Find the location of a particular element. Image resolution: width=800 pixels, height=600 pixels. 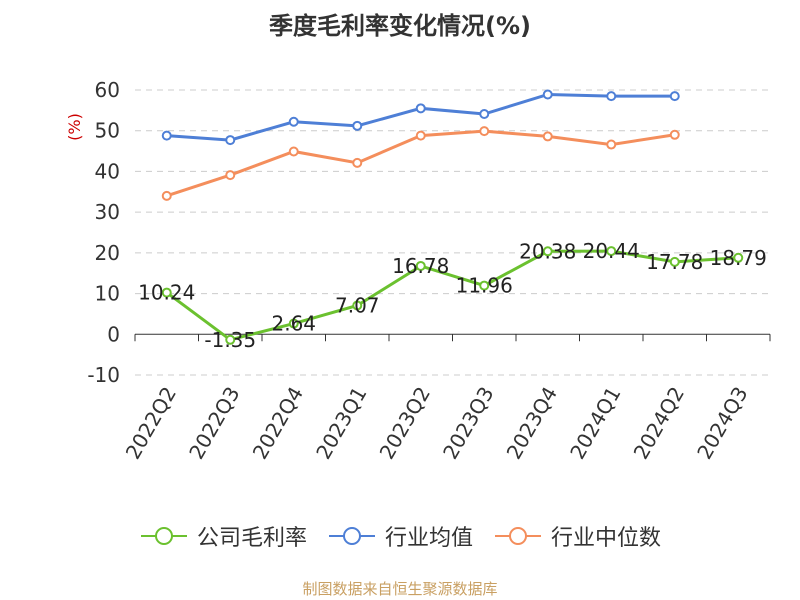

data-label: 20.44 is located at coordinates (611, 251).